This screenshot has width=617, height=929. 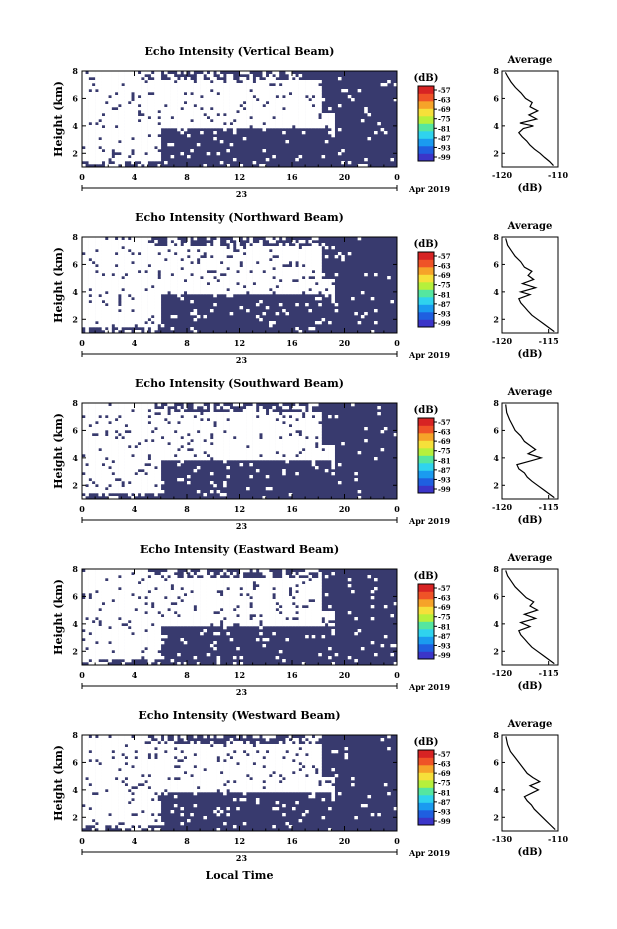 What do you see at coordinates (242, 194) in the screenshot?
I see `day-label: 23` at bounding box center [242, 194].